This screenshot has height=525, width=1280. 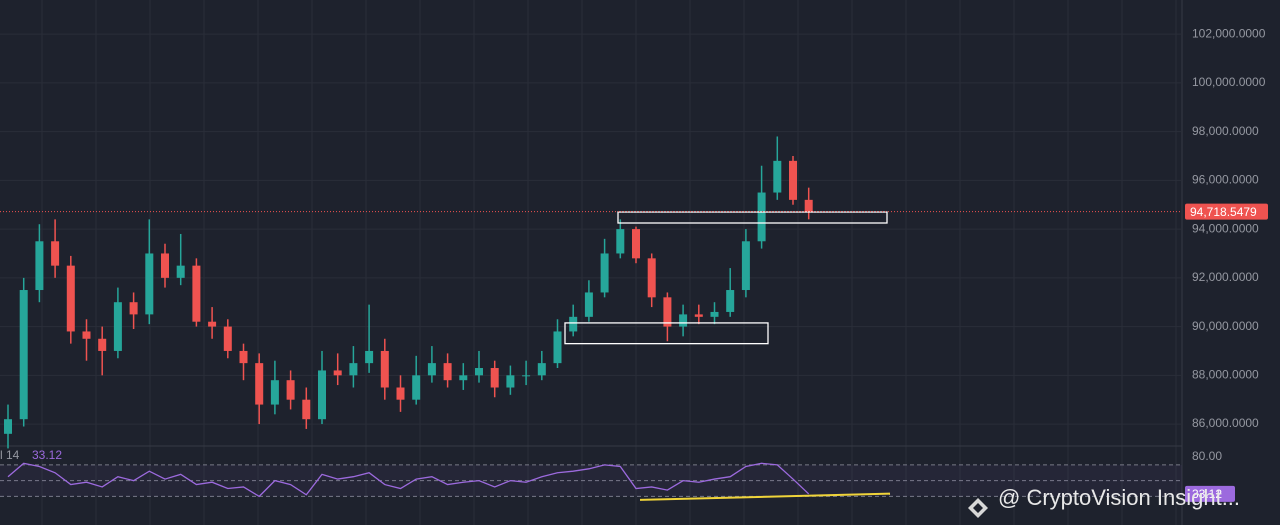 What do you see at coordinates (1225, 277) in the screenshot?
I see `y-tick-label: 92,000.0000` at bounding box center [1225, 277].